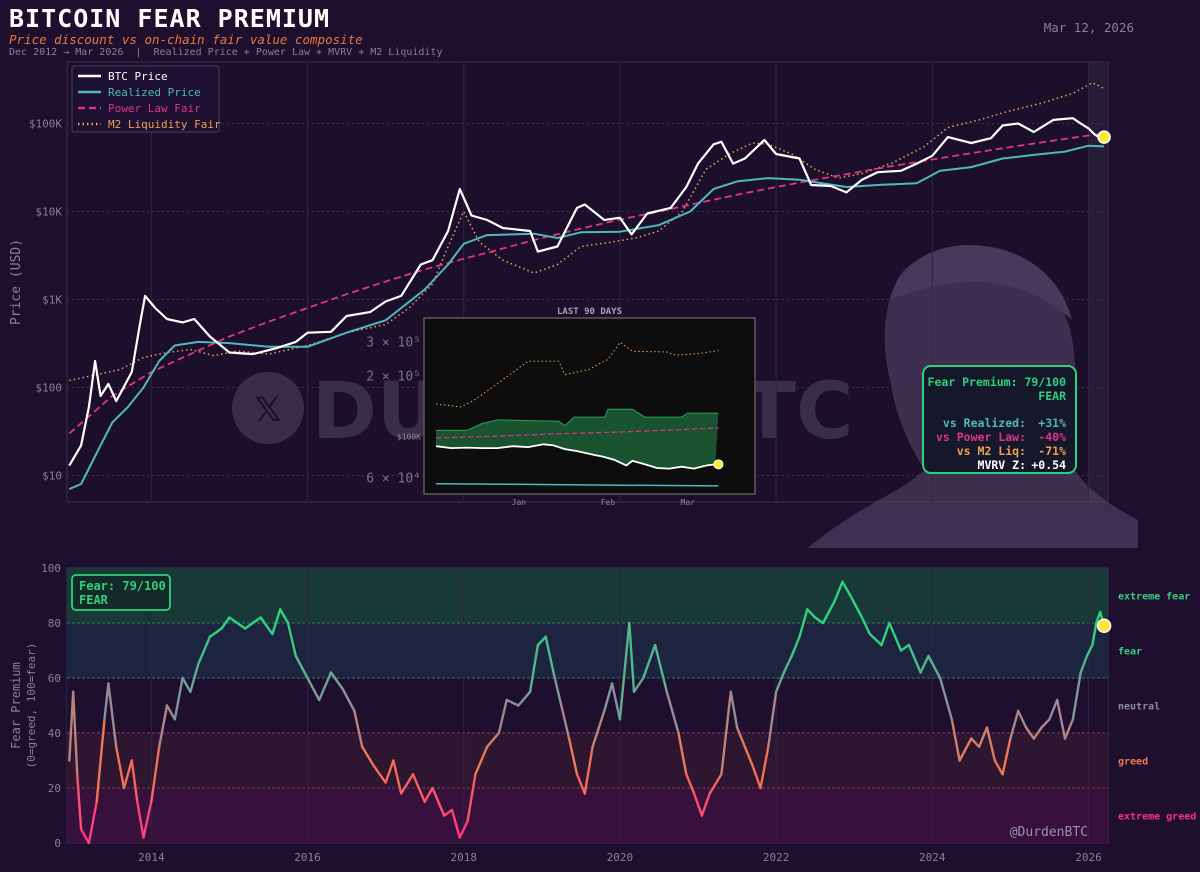  I want to click on fear-xtick-label: 2014, so click(151, 857).